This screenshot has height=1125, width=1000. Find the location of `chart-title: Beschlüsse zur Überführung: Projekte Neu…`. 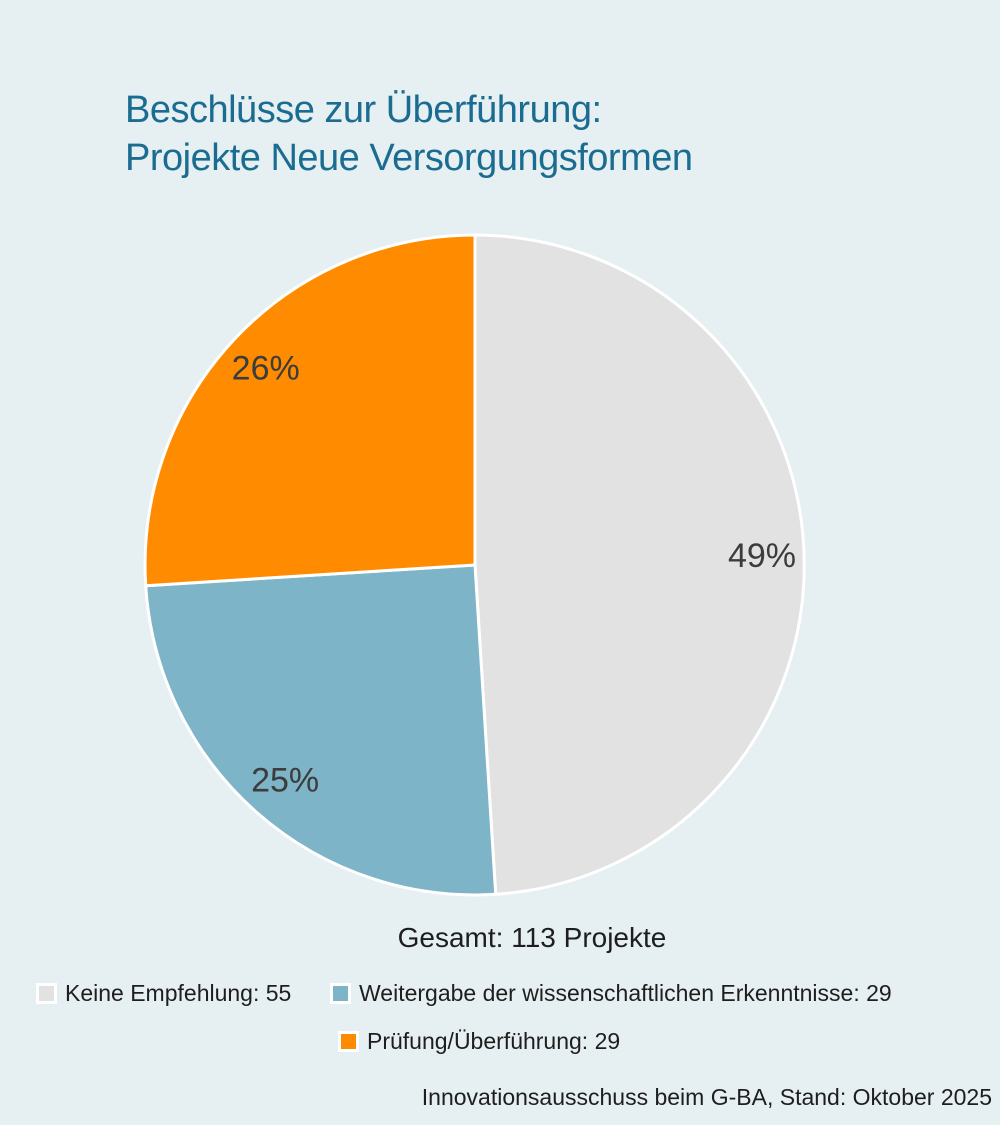

chart-title: Beschlüsse zur Überführung: Projekte Neu… is located at coordinates (409, 134).